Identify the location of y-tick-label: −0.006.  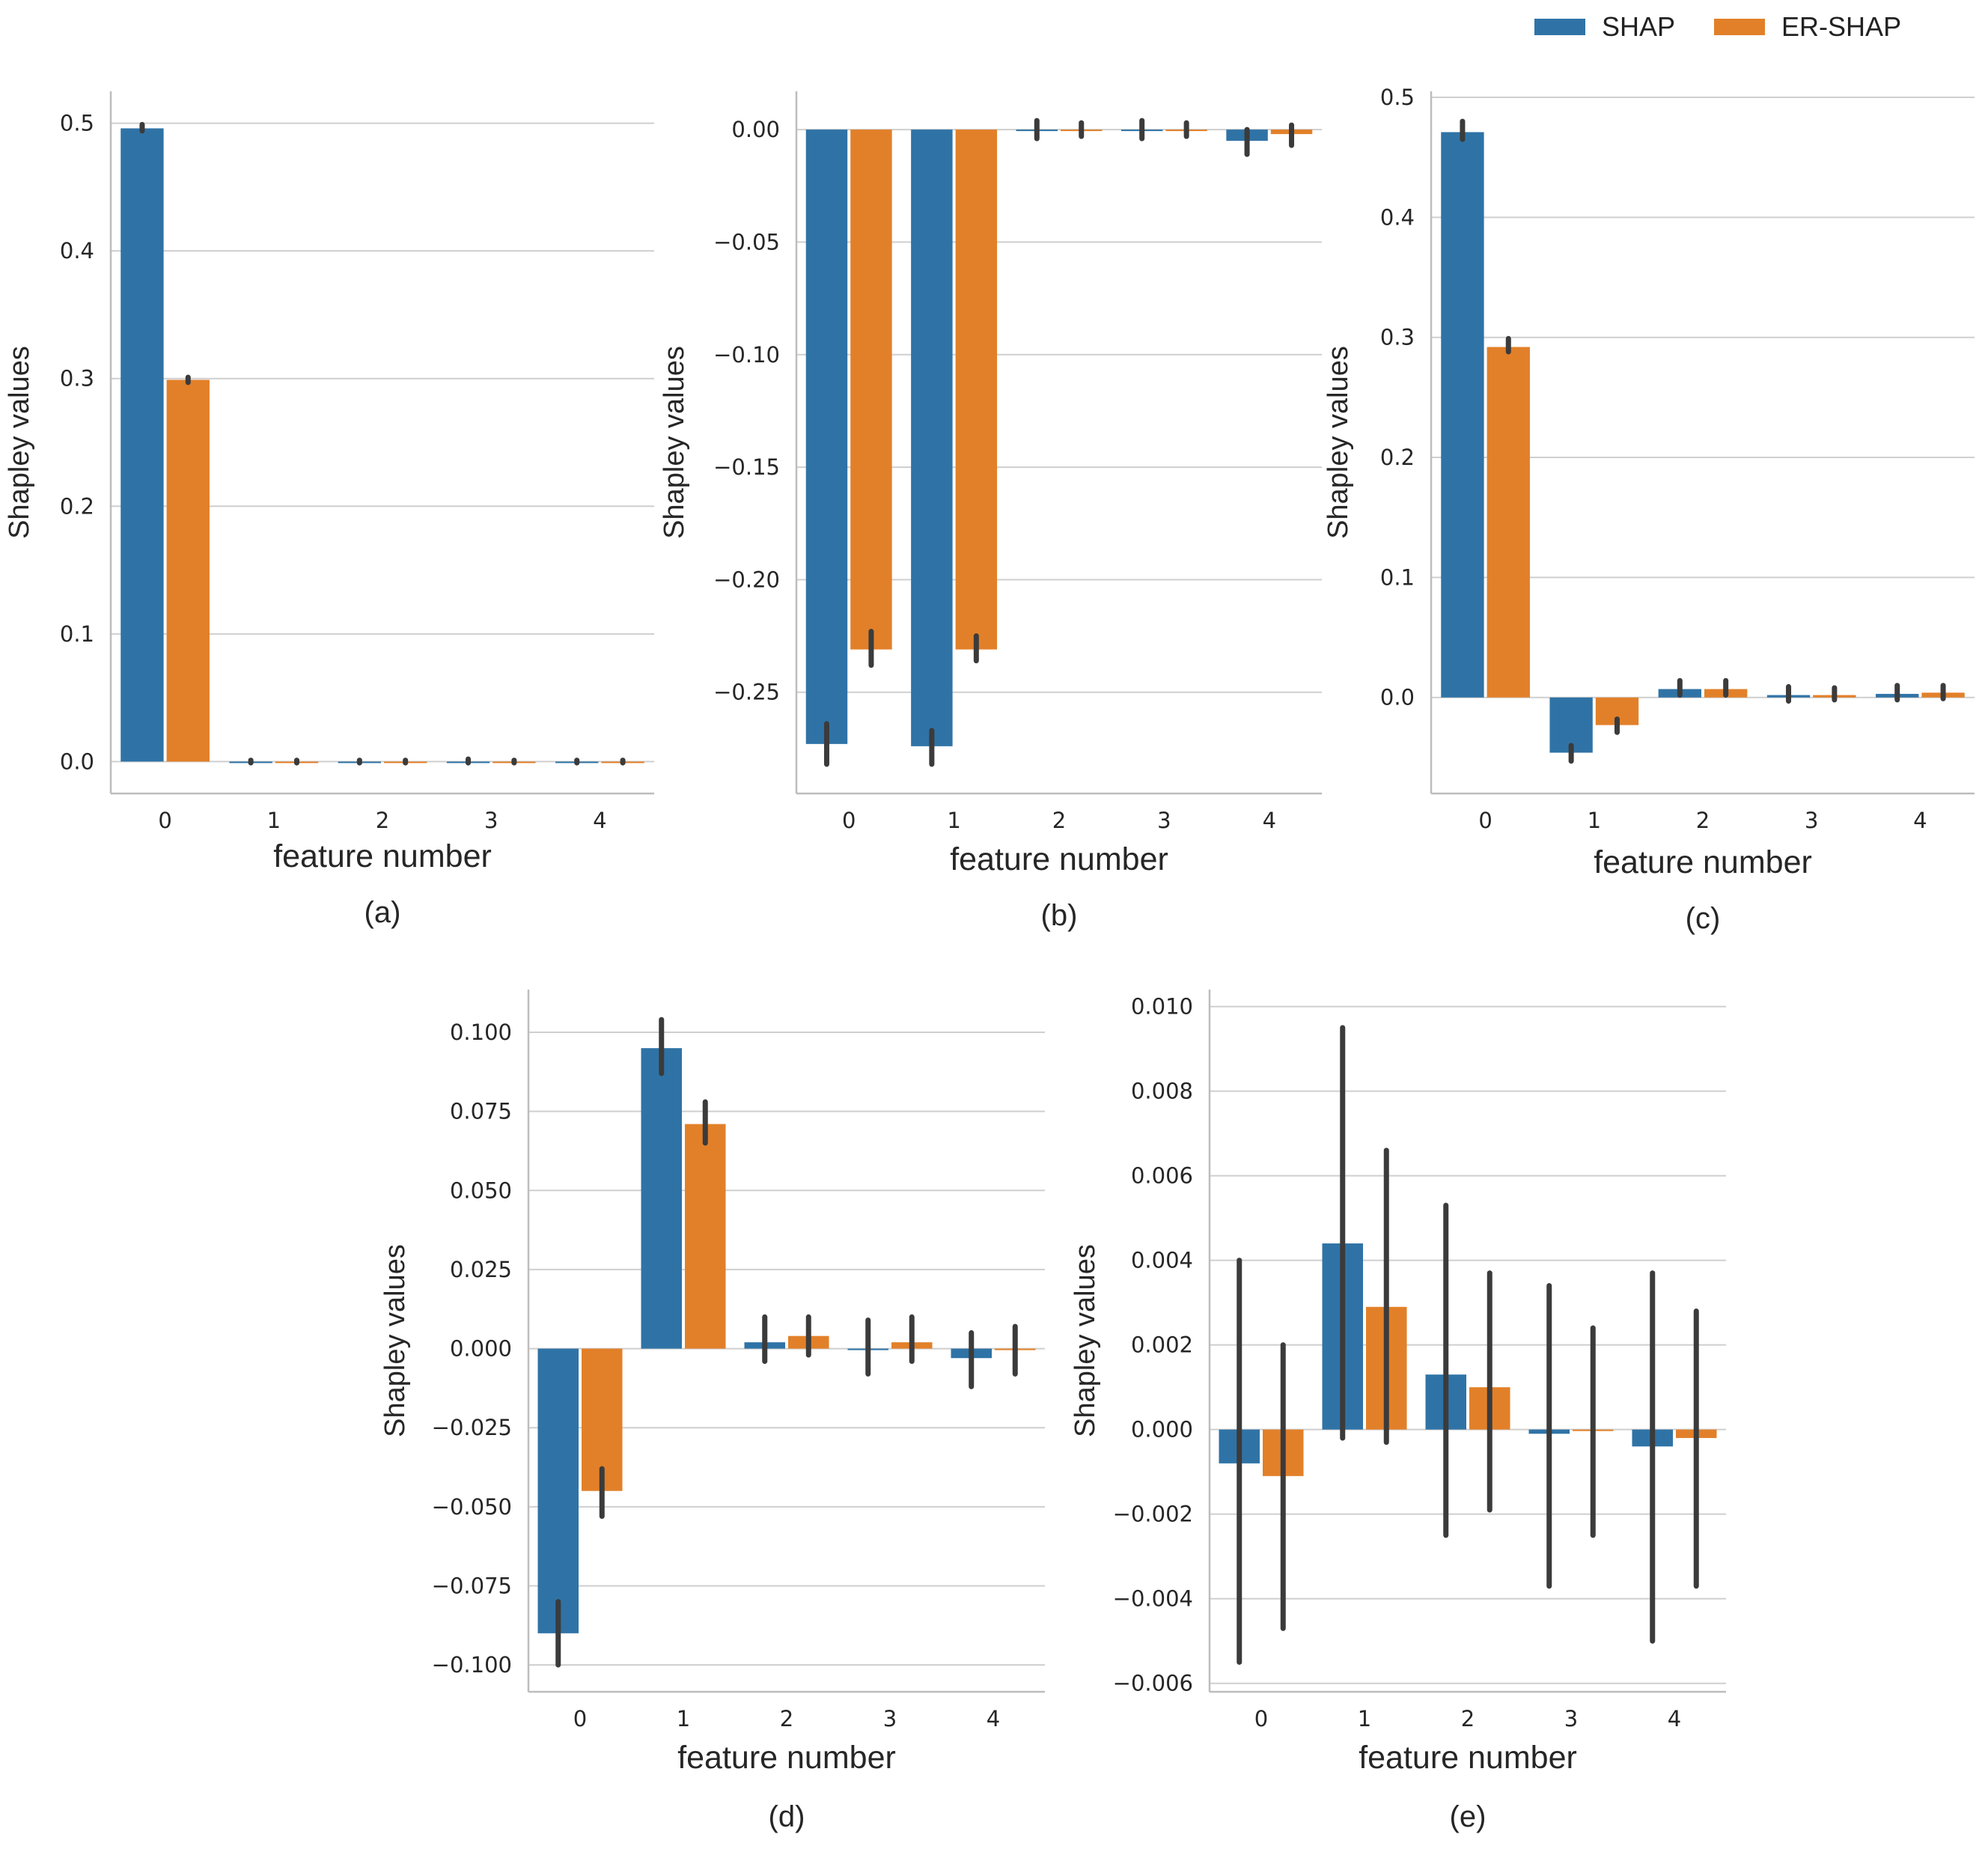
(1153, 1683).